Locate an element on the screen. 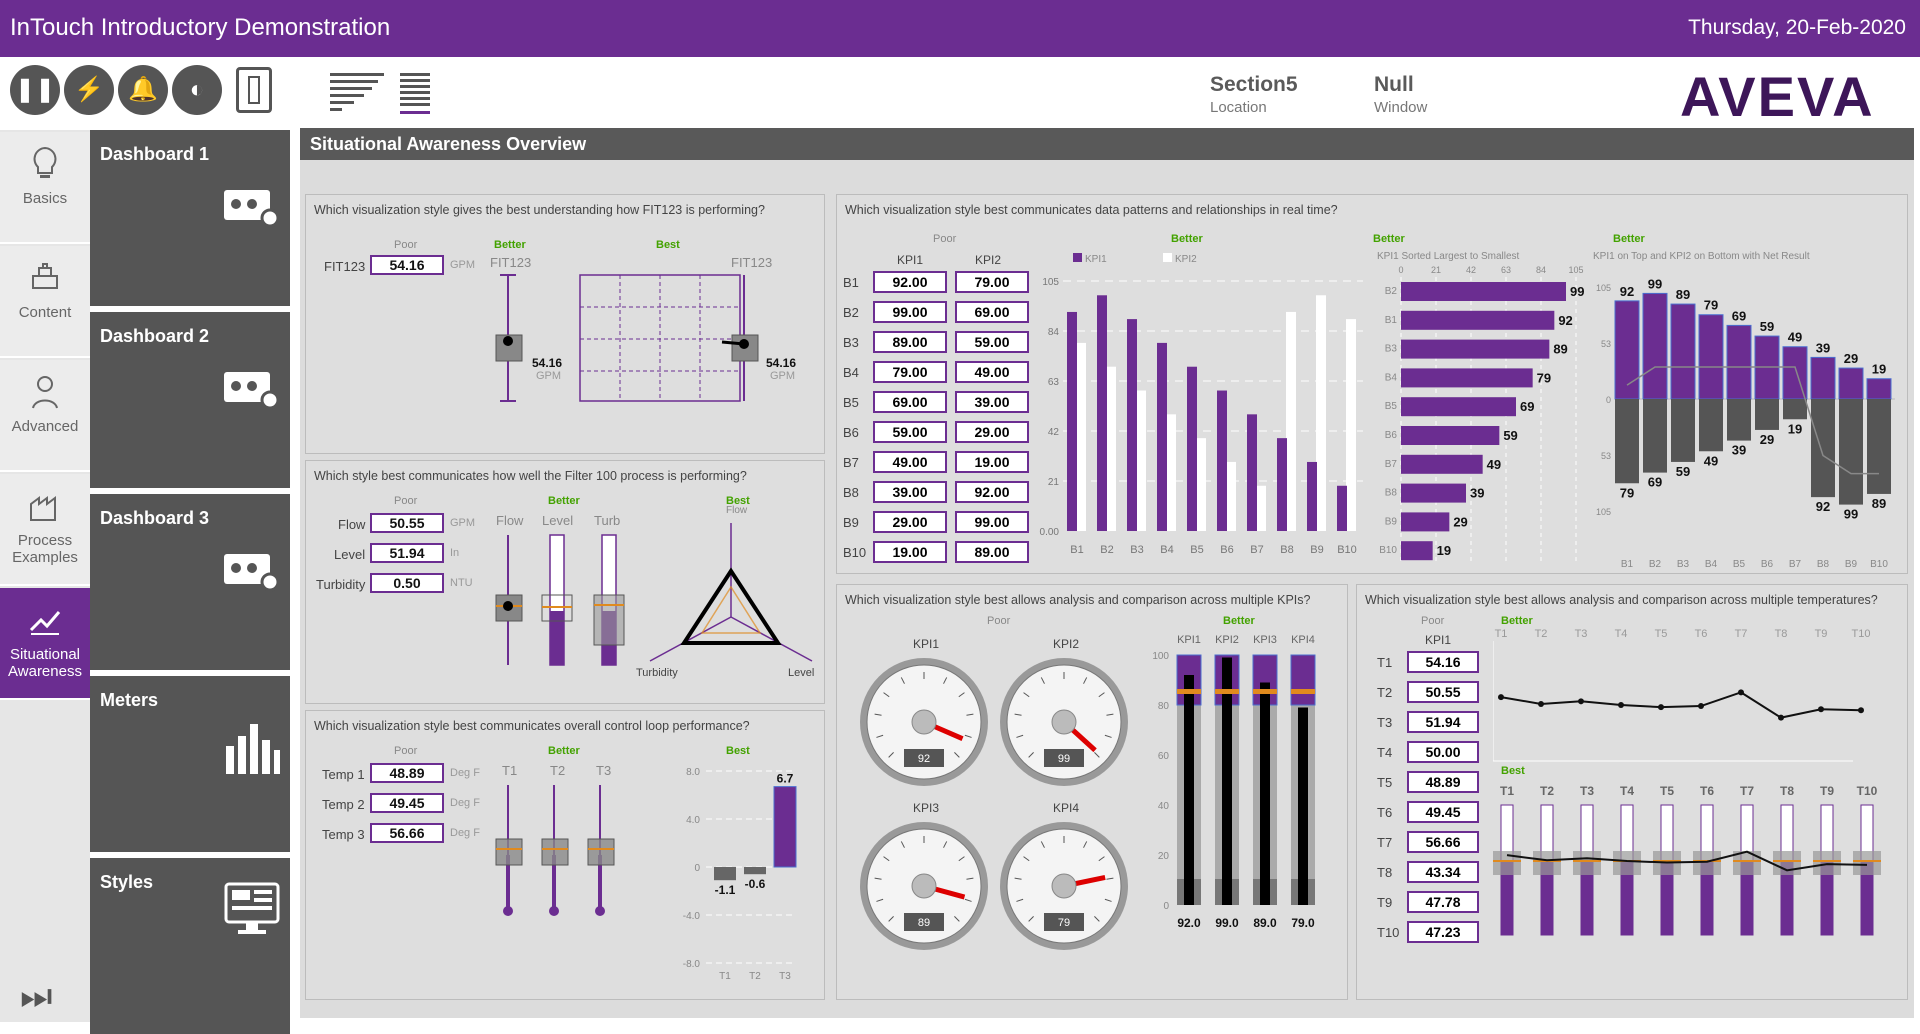  y-tick-label: 60 is located at coordinates (1164, 756).